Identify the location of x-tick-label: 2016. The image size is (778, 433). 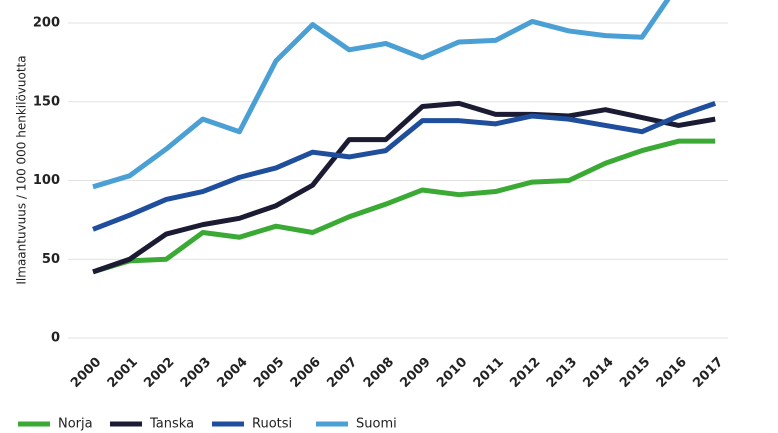
(672, 373).